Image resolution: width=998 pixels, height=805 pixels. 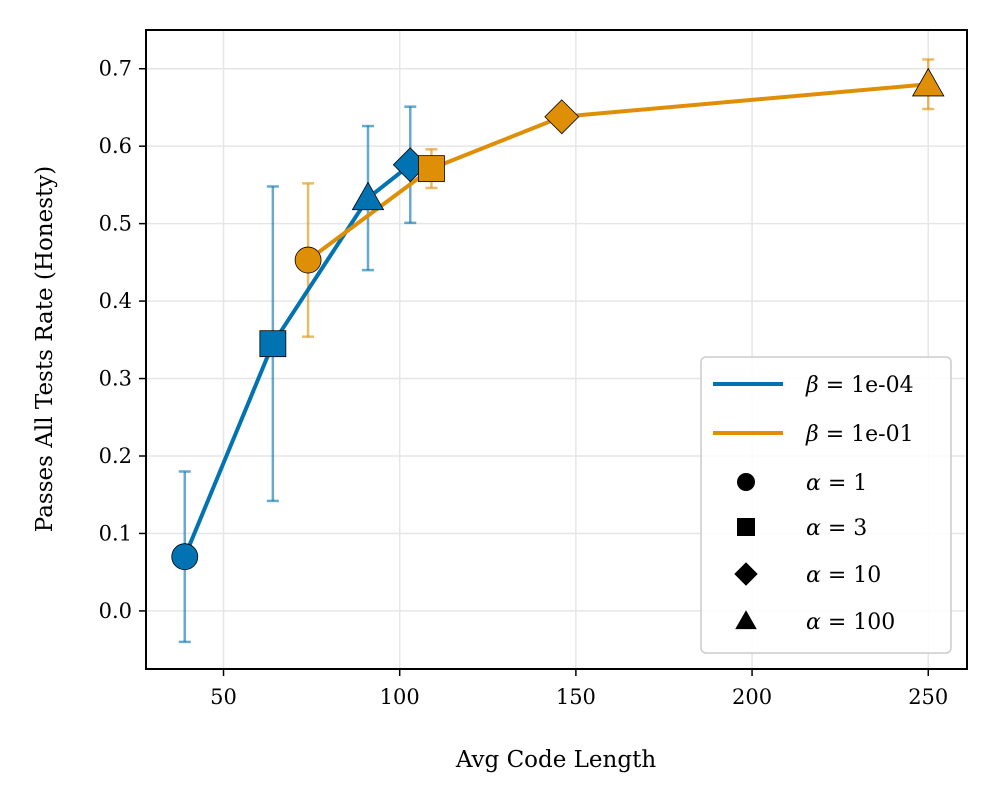 I want to click on y-tick-label: 0.2, so click(x=115, y=456).